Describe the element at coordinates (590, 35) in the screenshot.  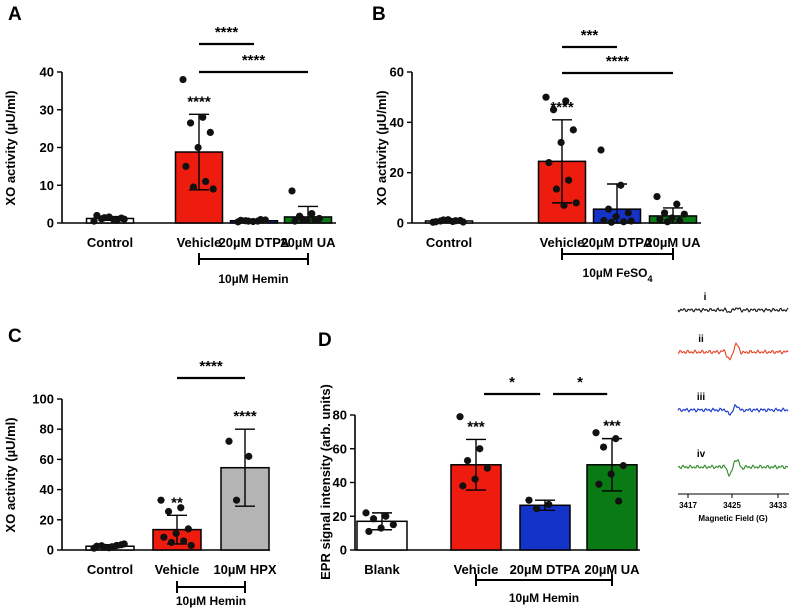
I see `comparison-label: ***` at that location.